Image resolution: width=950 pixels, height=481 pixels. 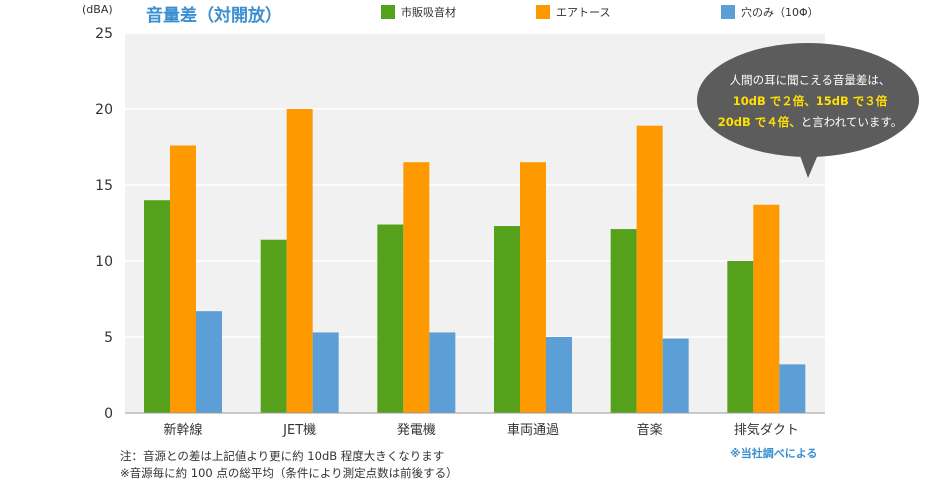 What do you see at coordinates (182, 430) in the screenshot?
I see `x-tick-label: 新幹線` at bounding box center [182, 430].